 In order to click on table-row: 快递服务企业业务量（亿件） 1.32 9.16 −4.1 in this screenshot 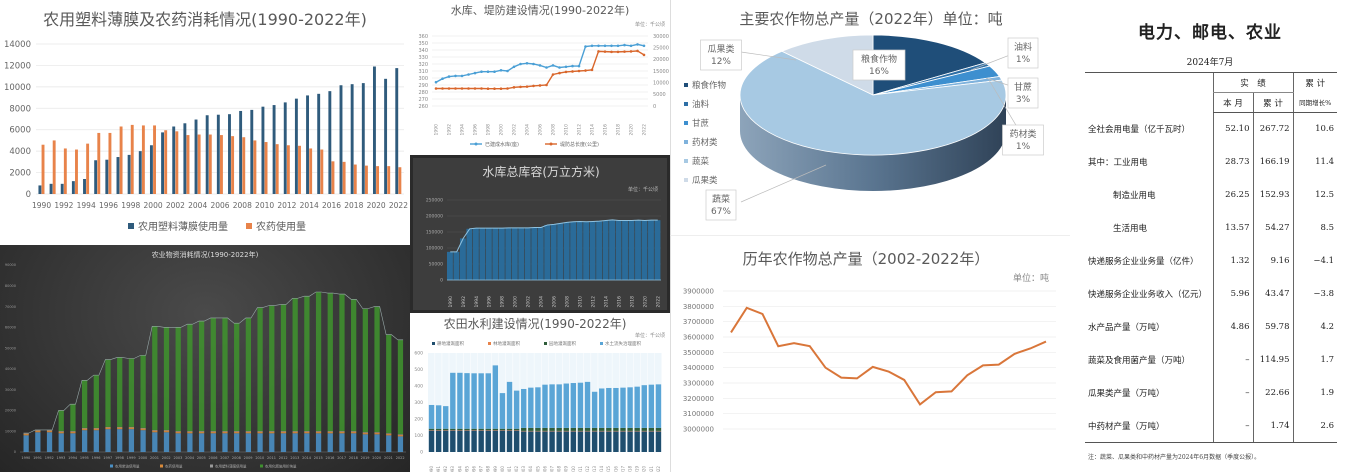, I will do `click(1211, 261)`.